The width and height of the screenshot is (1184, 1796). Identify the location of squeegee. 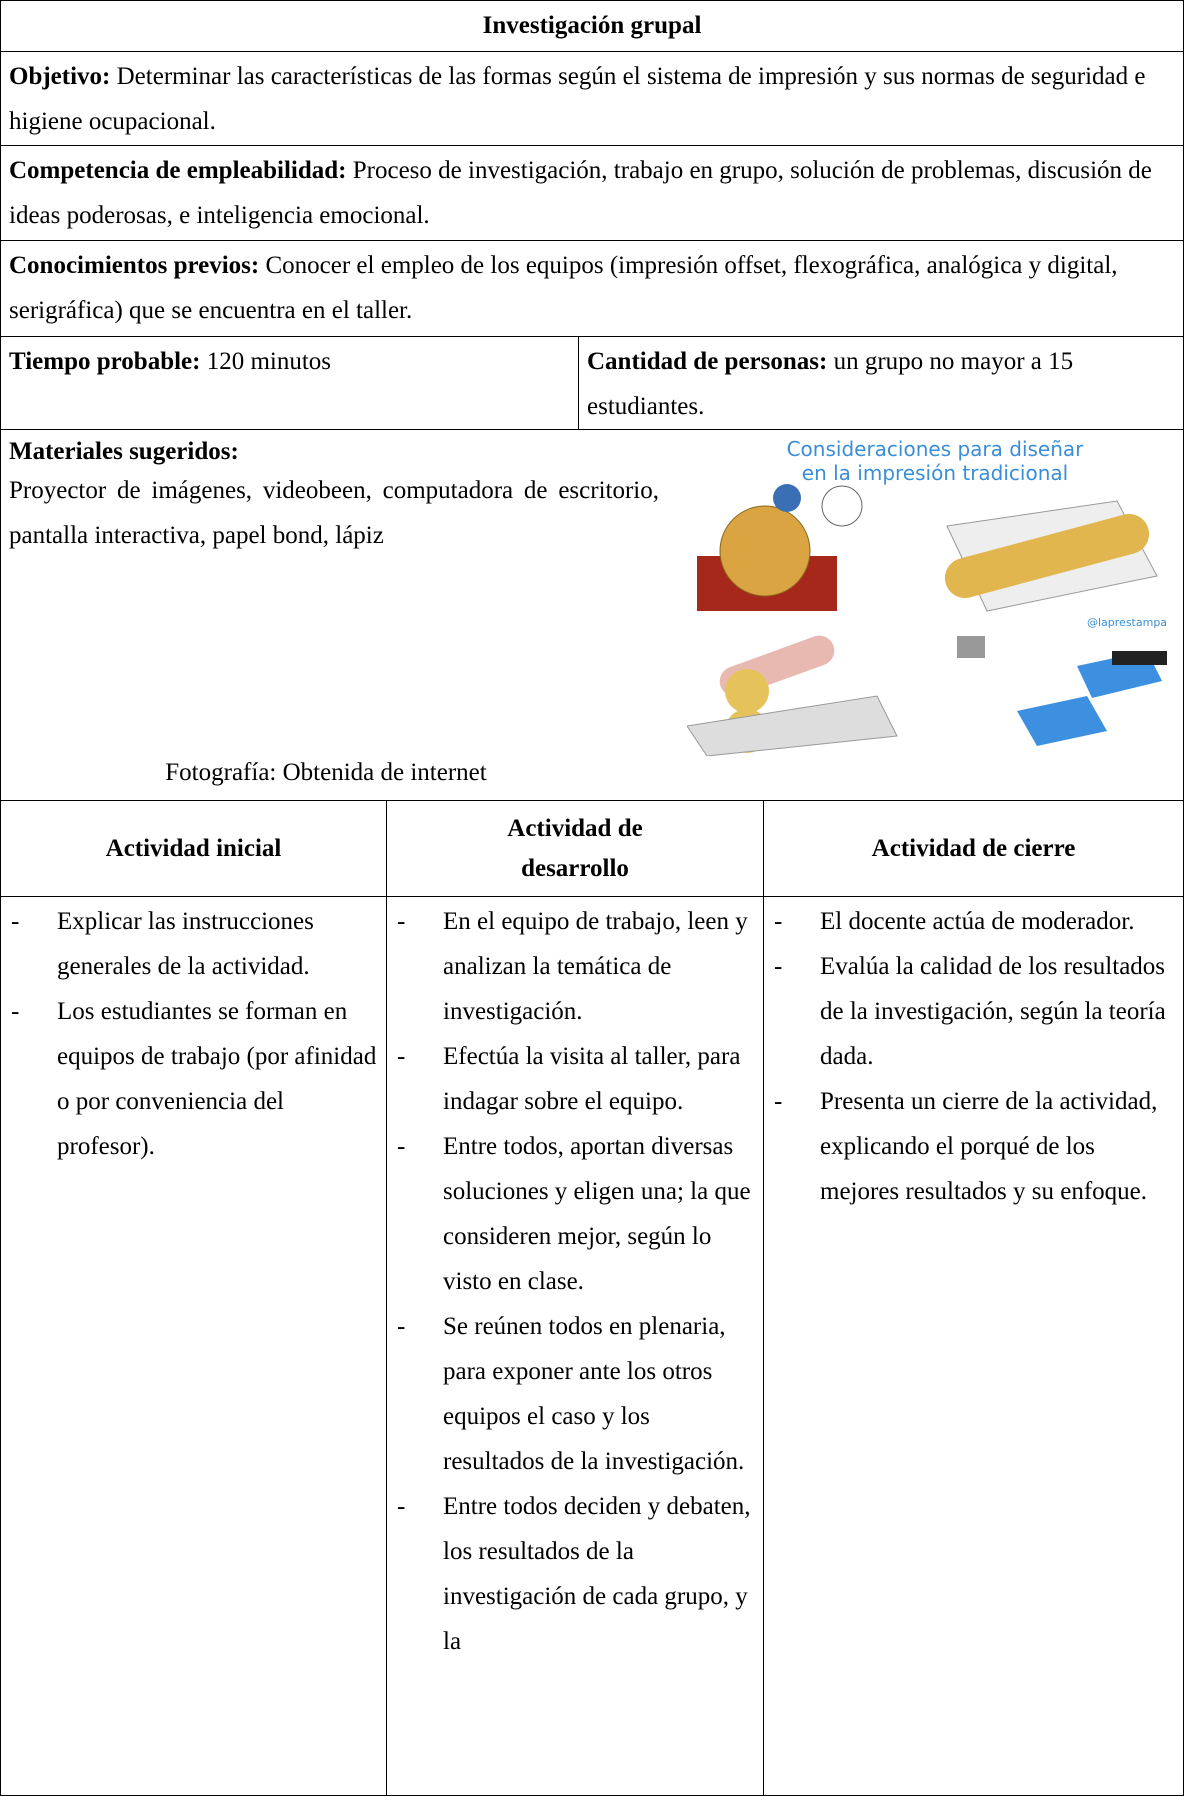
(1139, 658).